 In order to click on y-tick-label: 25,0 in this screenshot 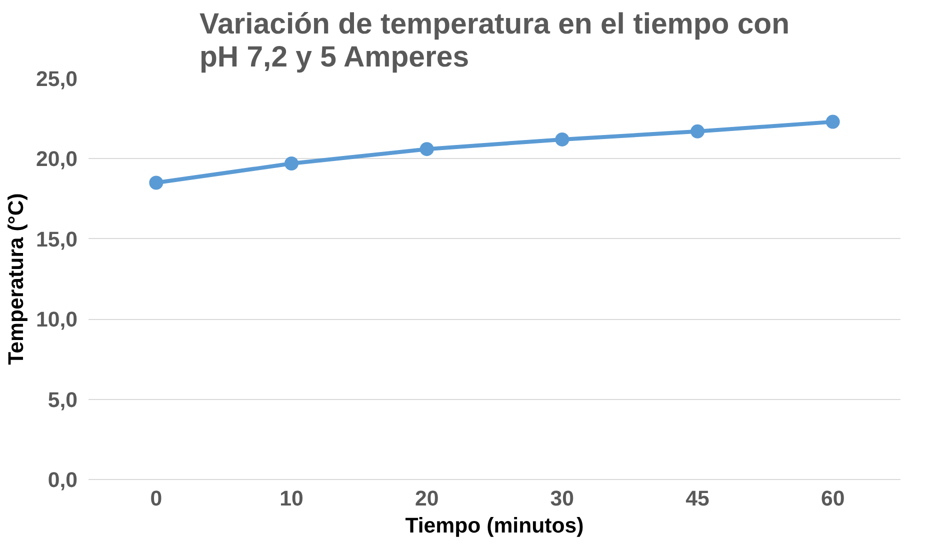, I will do `click(57, 79)`.